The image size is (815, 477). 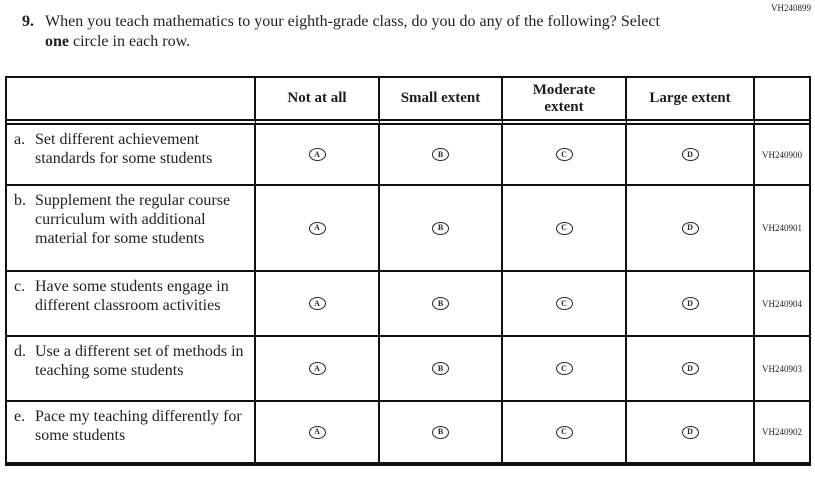 I want to click on cell-a-not-at-all: A, so click(x=318, y=155).